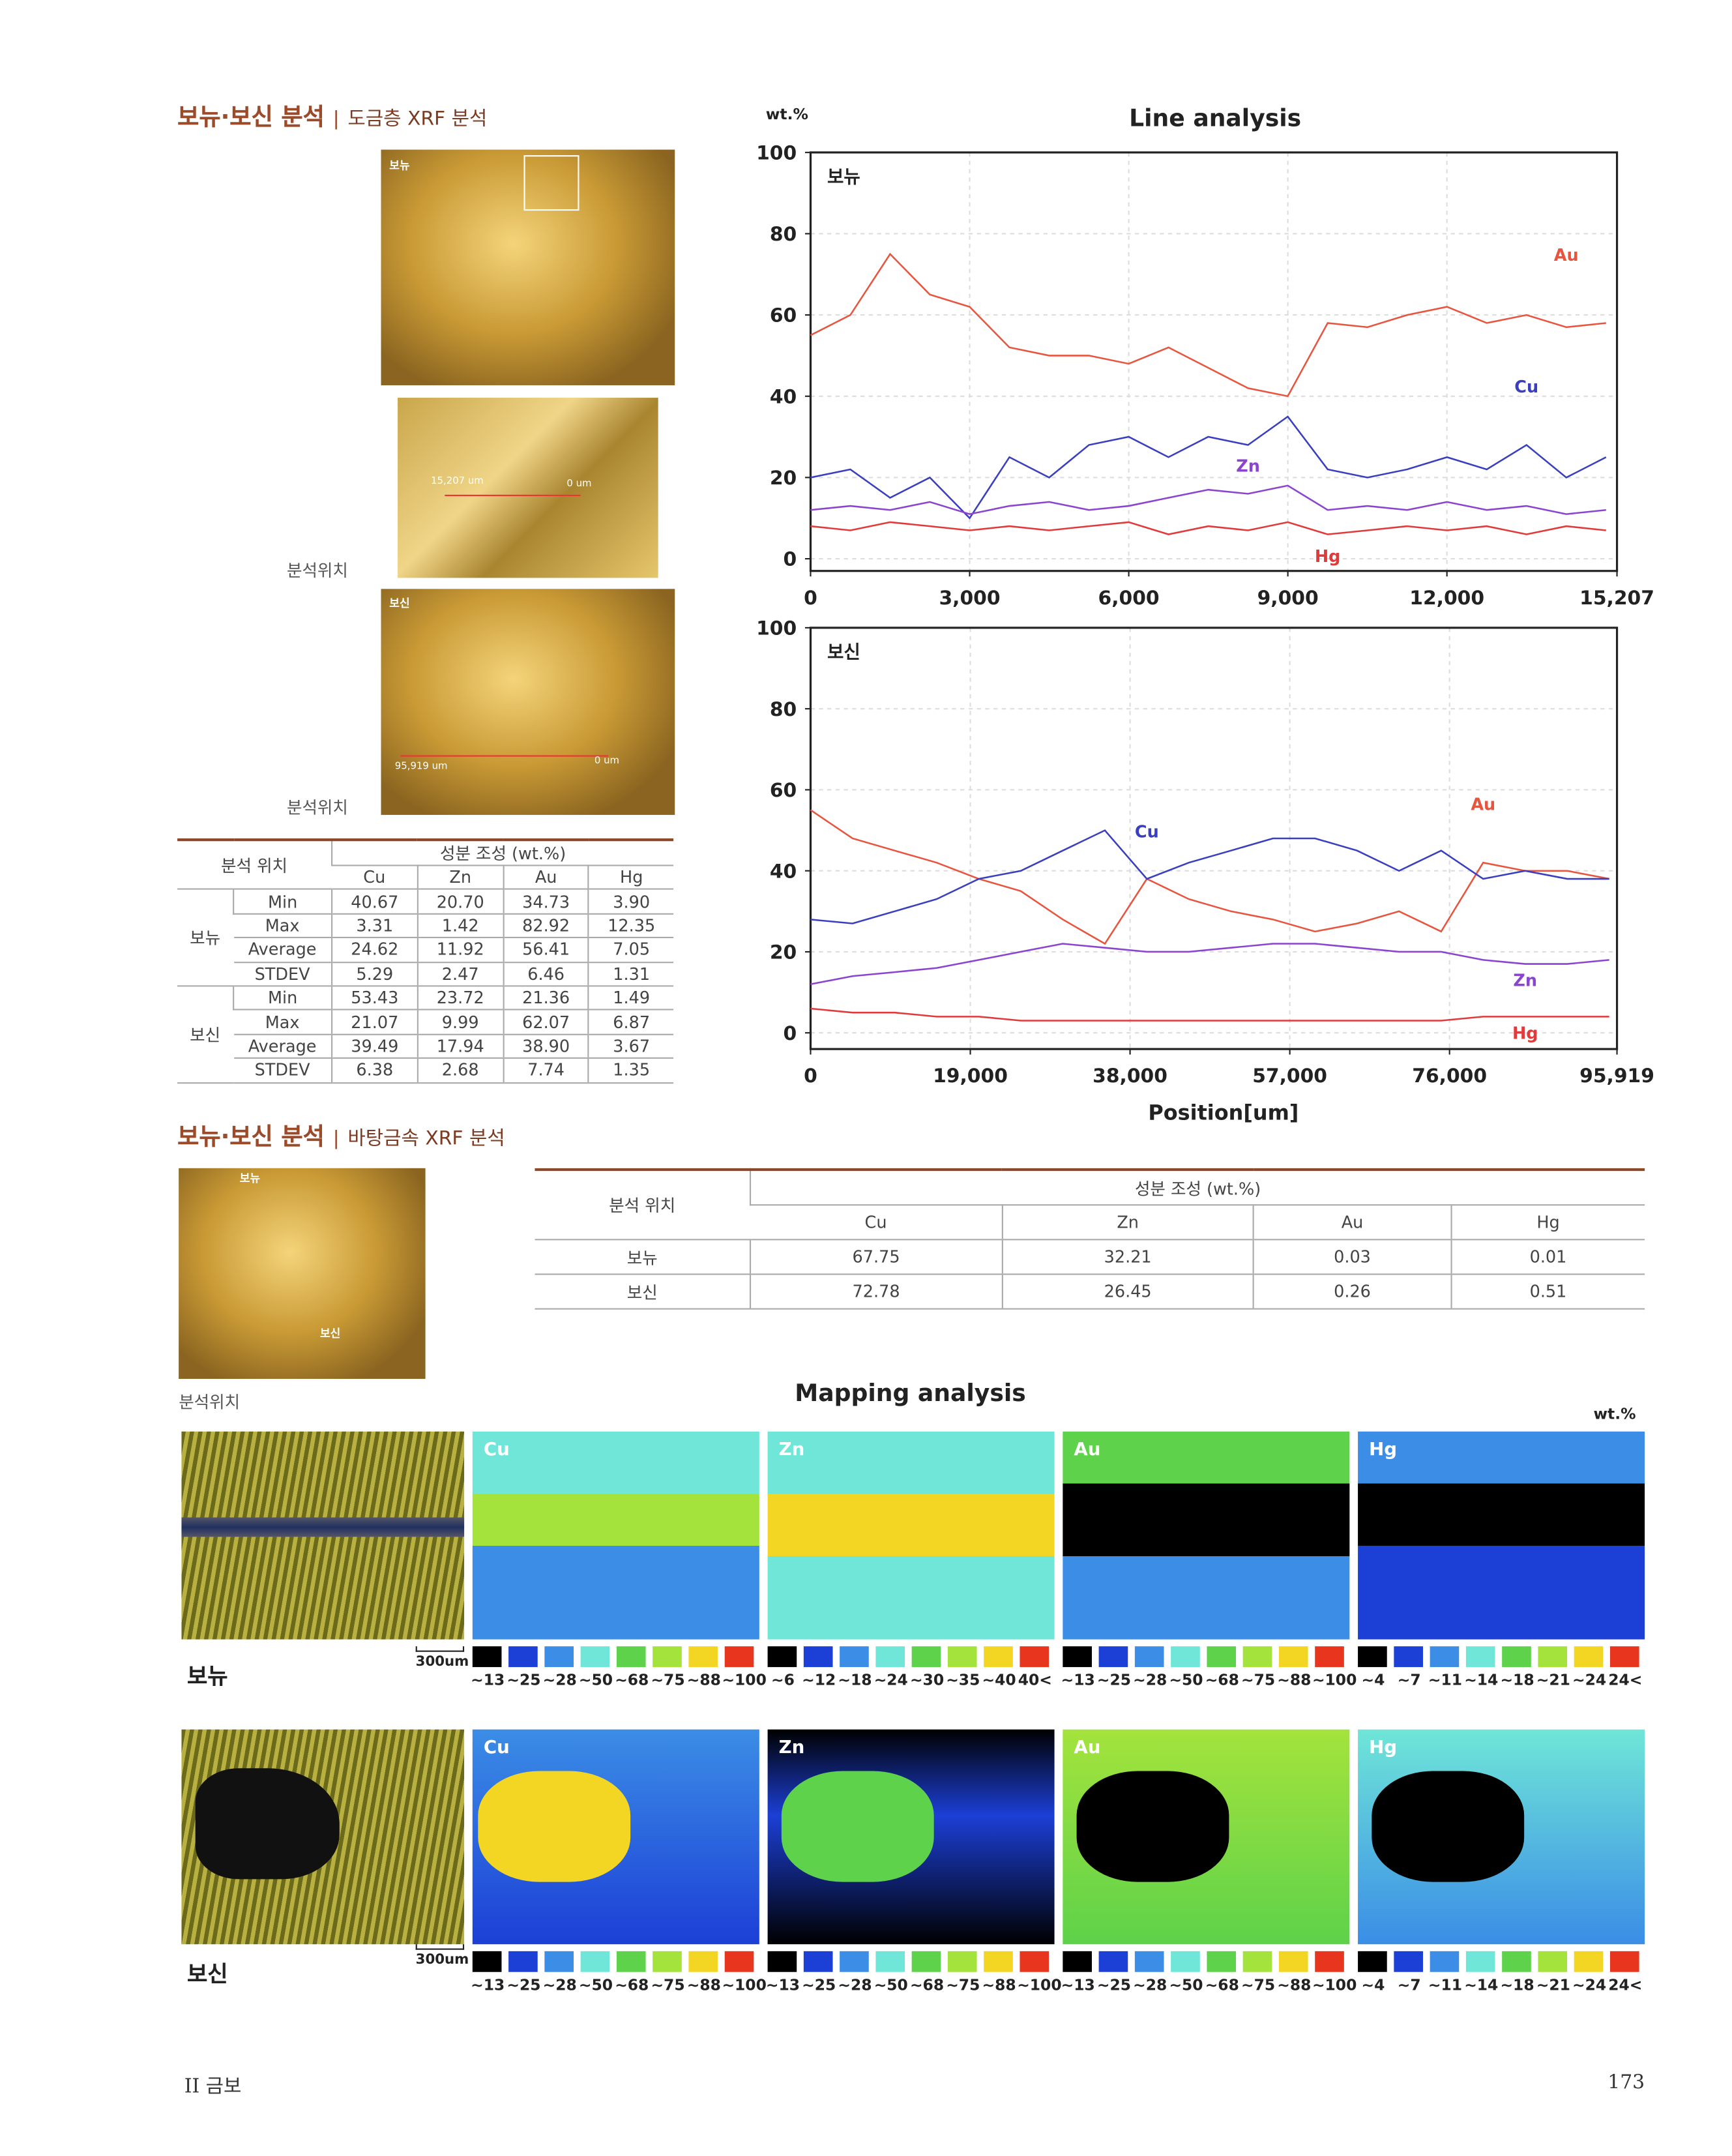 The image size is (1732, 2156). Describe the element at coordinates (425, 926) in the screenshot. I see `table-row: Max 3.31 1.42 82.92 12.35` at that location.